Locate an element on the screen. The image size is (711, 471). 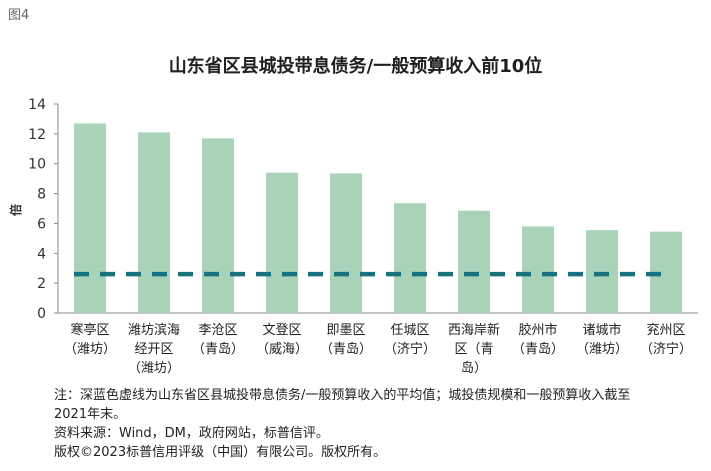
chart-title: 山东省区县城投带息债务/一般预算收入前10位 is located at coordinates (355, 66).